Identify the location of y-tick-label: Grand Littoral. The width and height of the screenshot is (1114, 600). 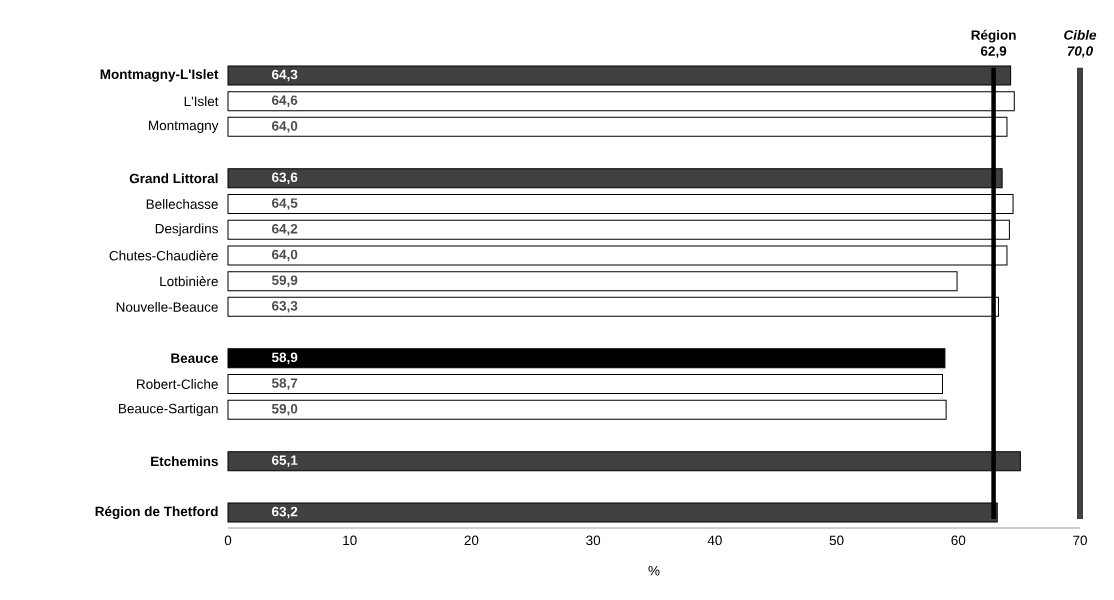
(173, 178).